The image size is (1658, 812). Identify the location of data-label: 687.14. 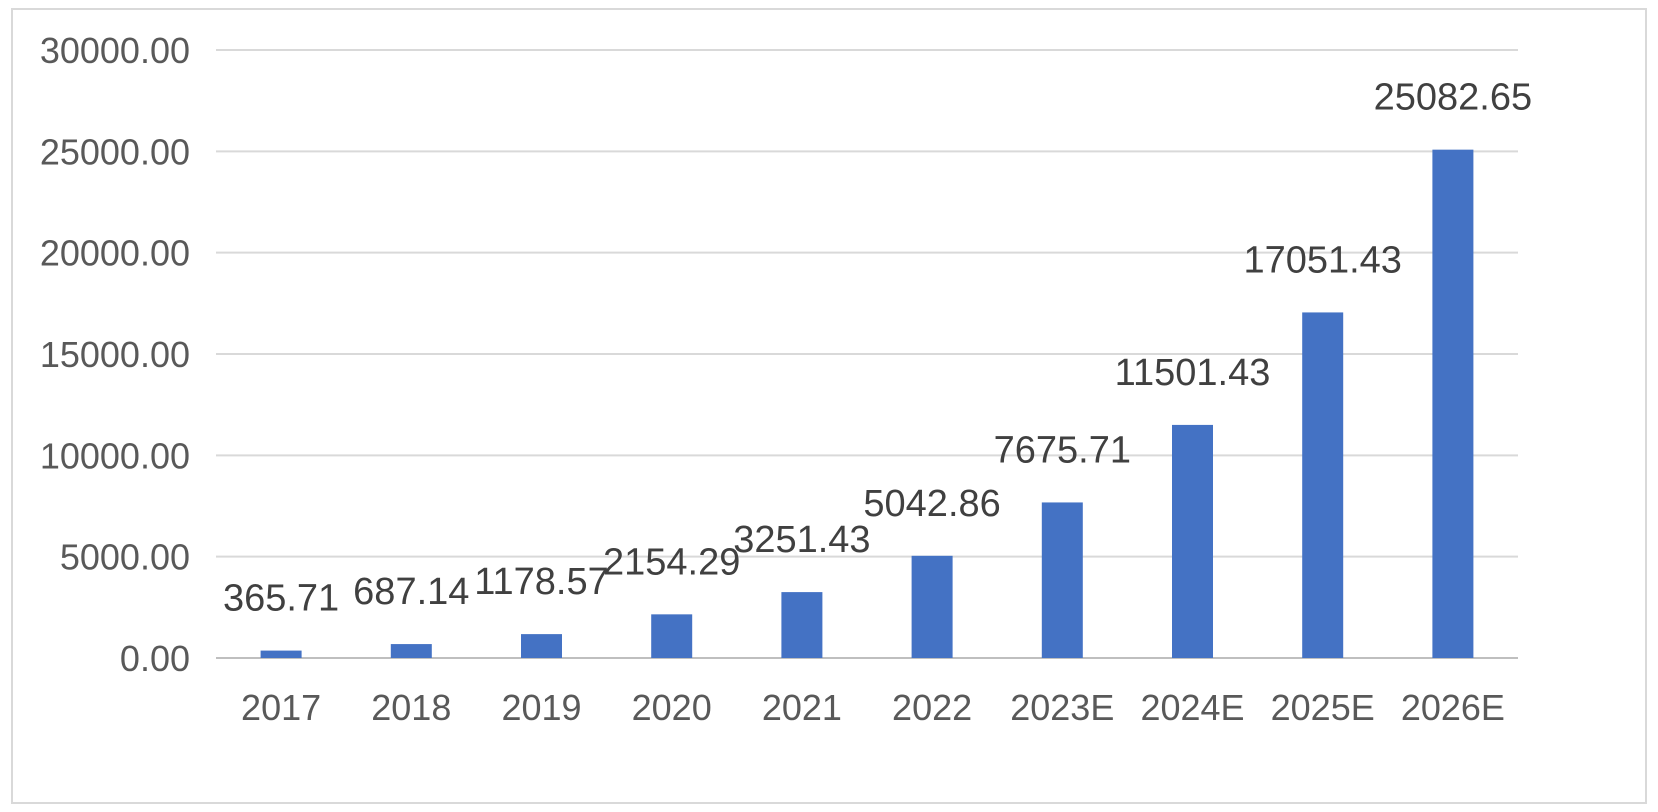
(411, 592).